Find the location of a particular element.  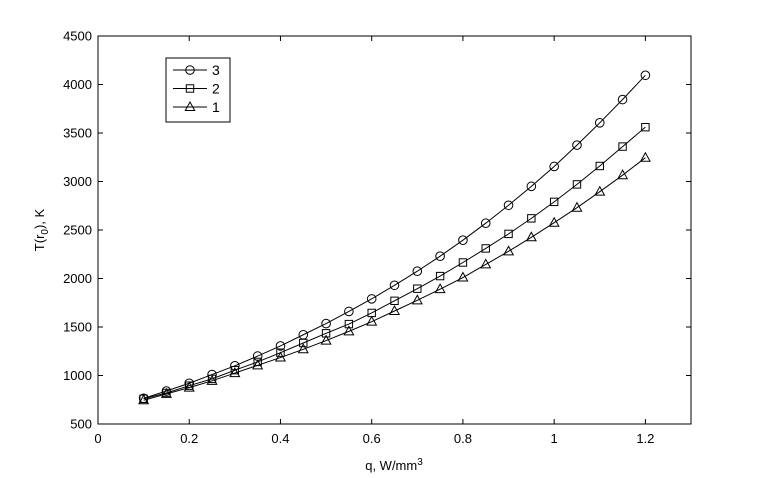

legend-marker-circle is located at coordinates (190, 70).